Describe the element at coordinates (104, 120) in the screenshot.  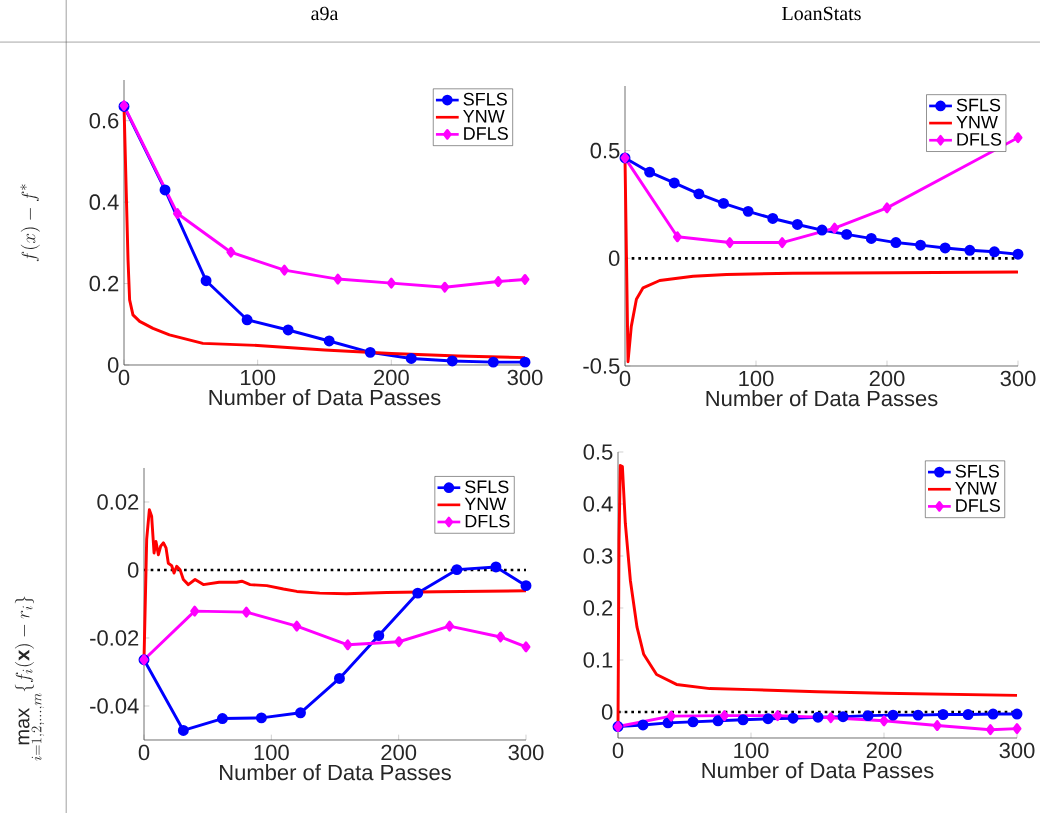
I see `y-tick-label: 0.6` at that location.